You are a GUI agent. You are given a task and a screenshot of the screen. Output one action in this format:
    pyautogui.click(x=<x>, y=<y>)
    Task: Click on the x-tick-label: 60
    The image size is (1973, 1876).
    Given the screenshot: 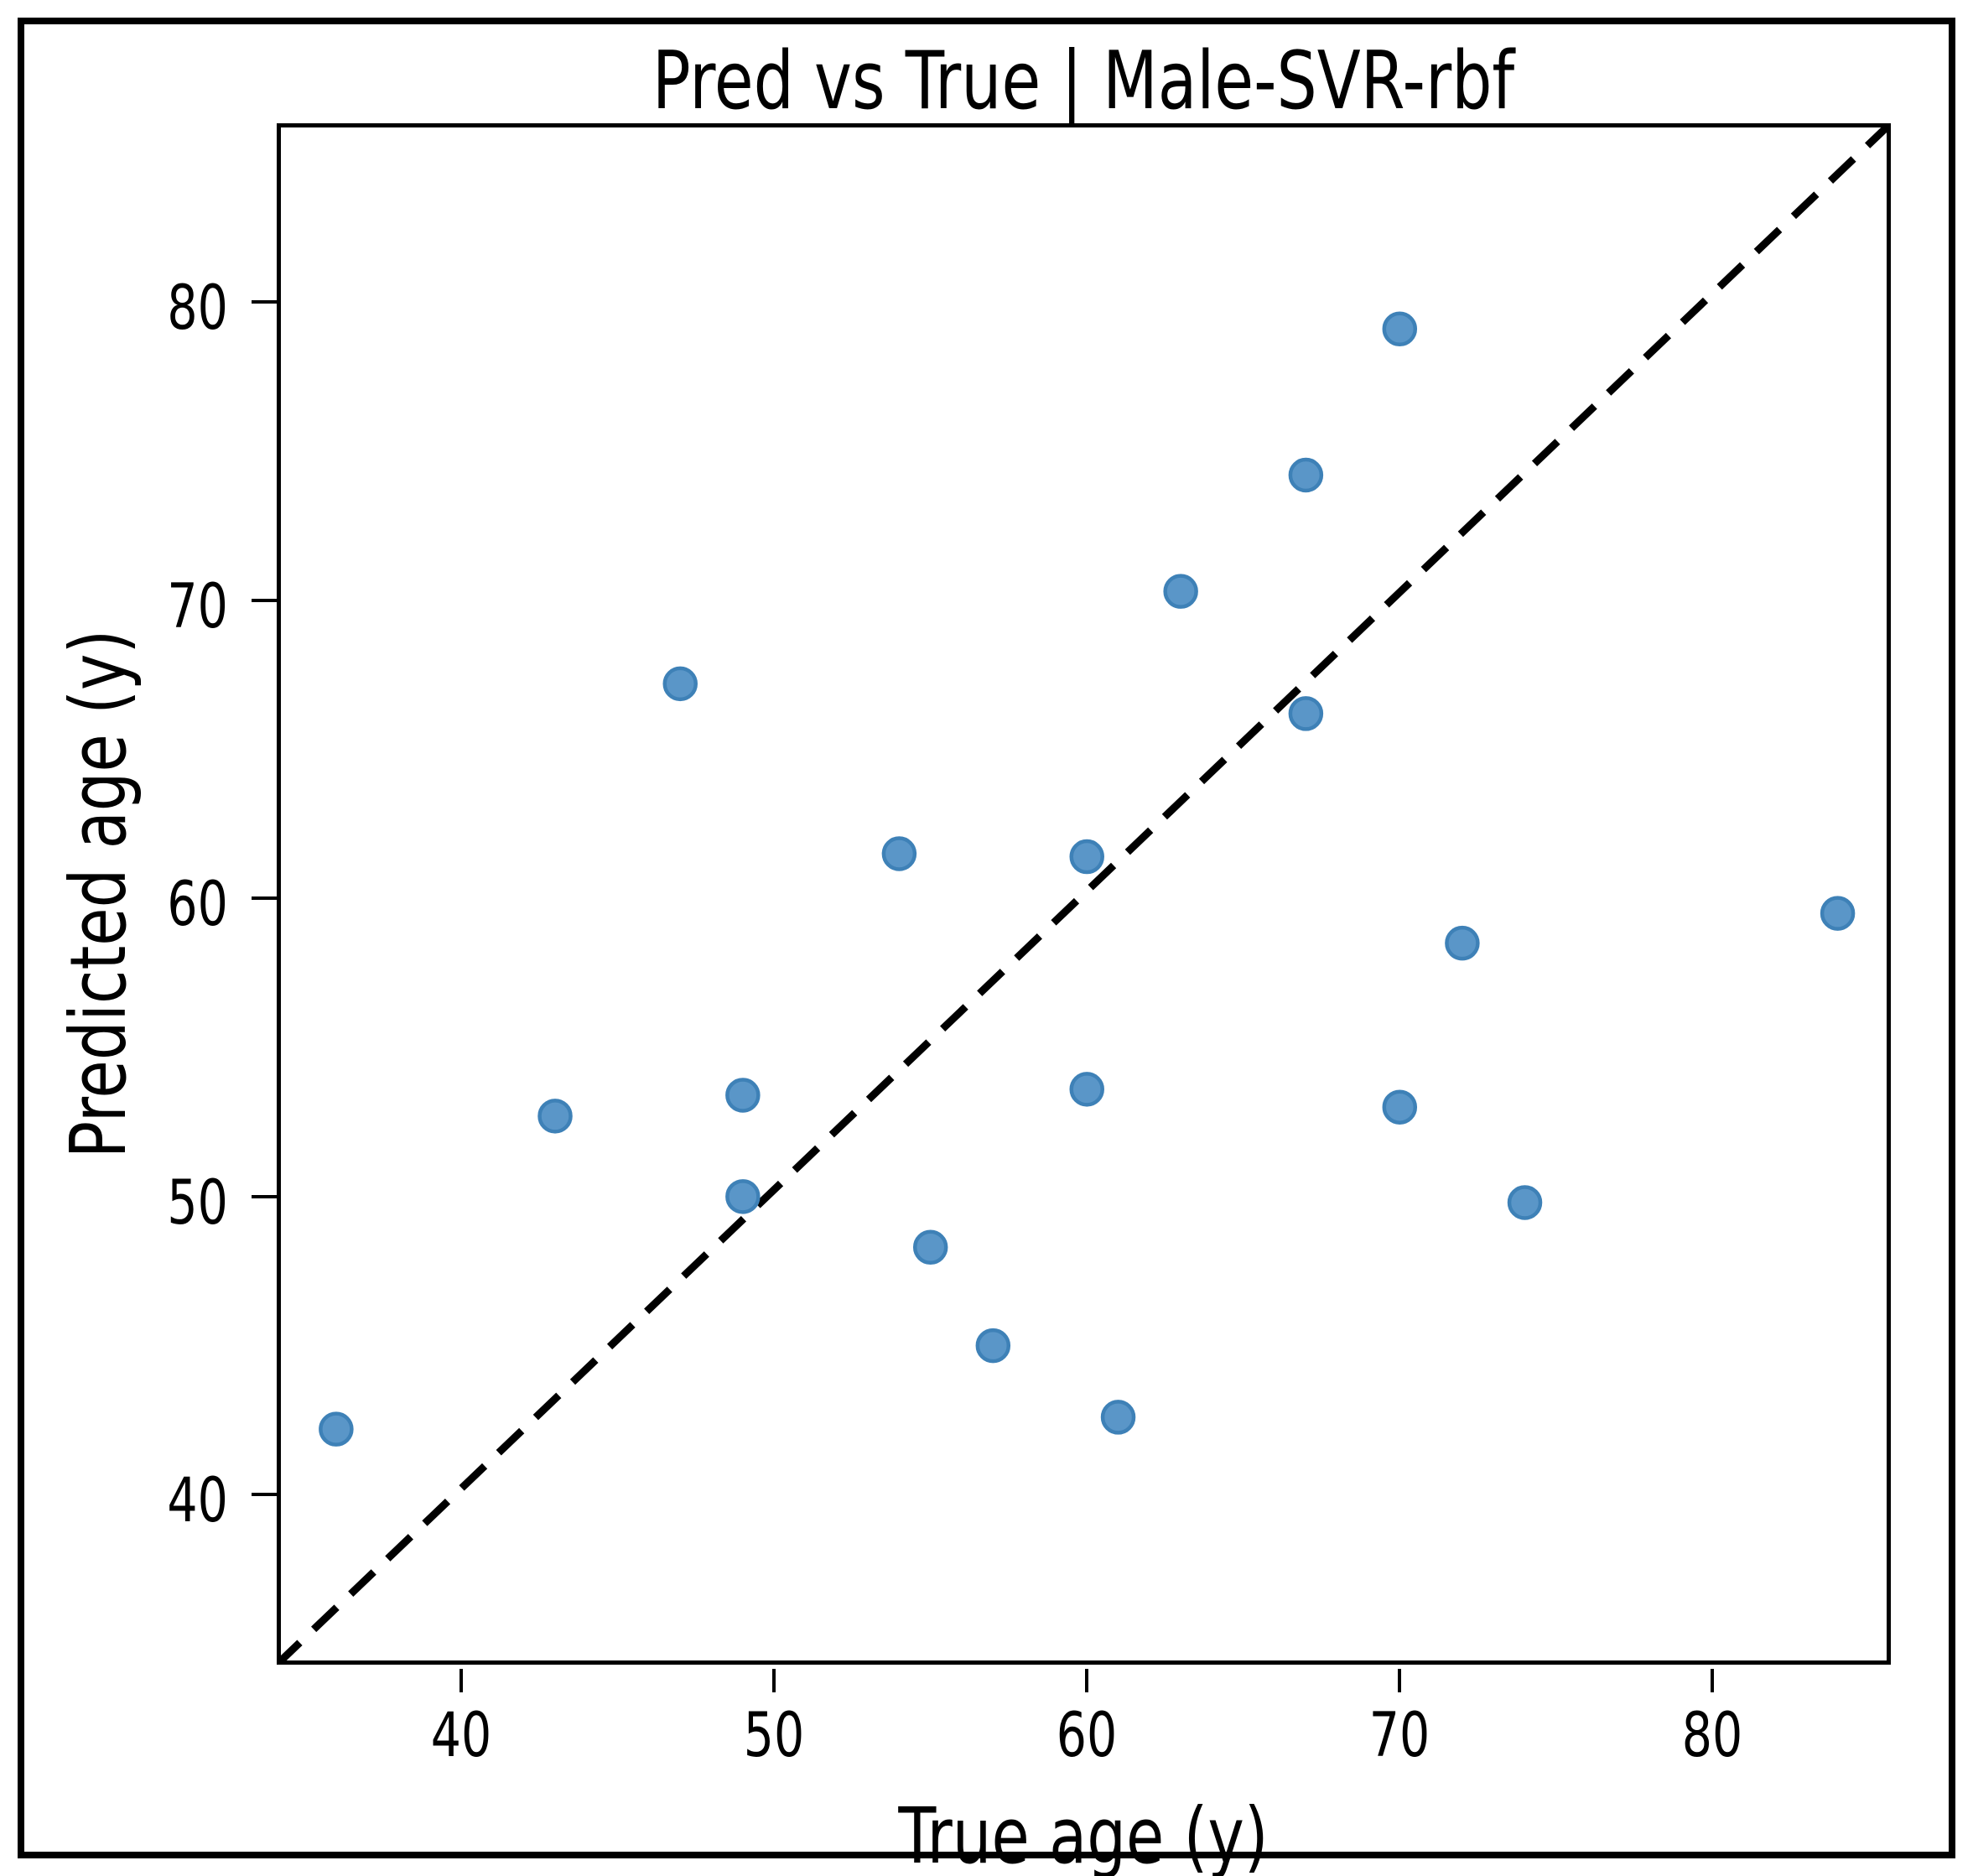 What is the action you would take?
    pyautogui.click(x=1087, y=1735)
    